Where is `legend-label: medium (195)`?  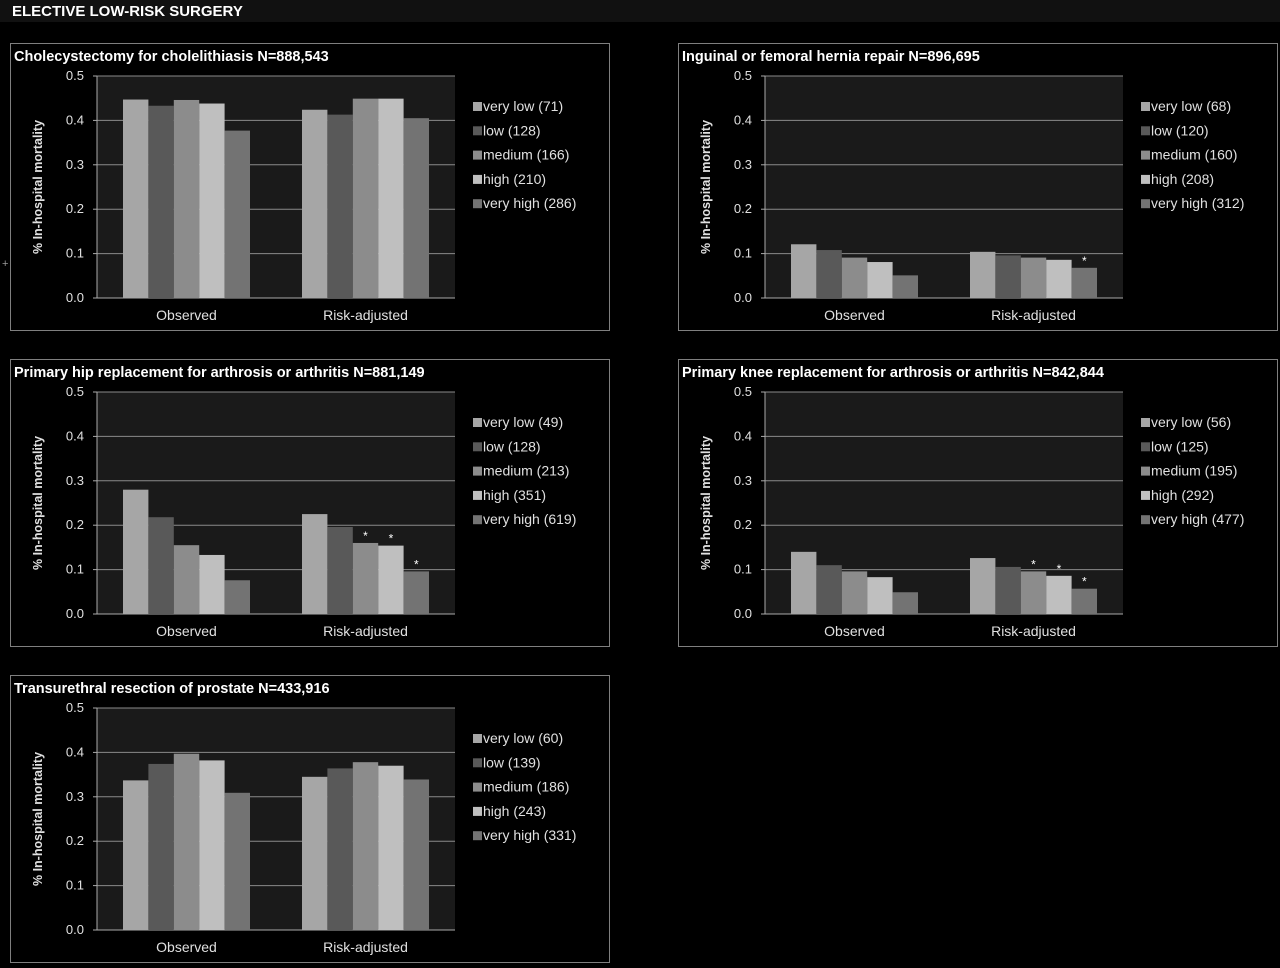
legend-label: medium (195) is located at coordinates (1194, 471).